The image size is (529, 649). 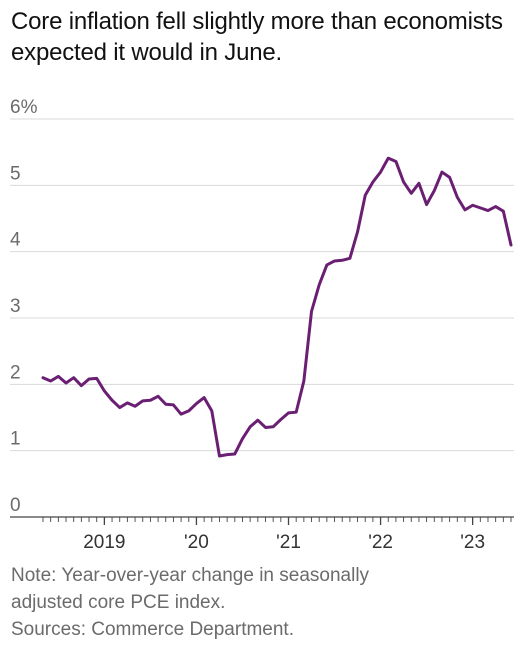 I want to click on x-axis: 2019 '20 '21 '22 '23, so click(x=262, y=534).